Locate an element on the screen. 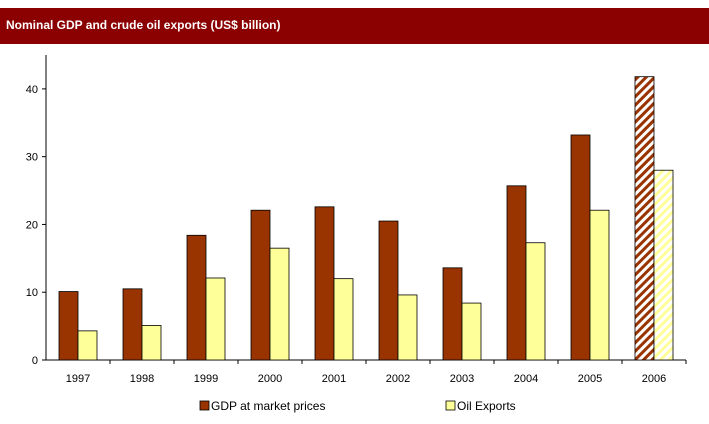  legend-label: GDP at market prices is located at coordinates (268, 406).